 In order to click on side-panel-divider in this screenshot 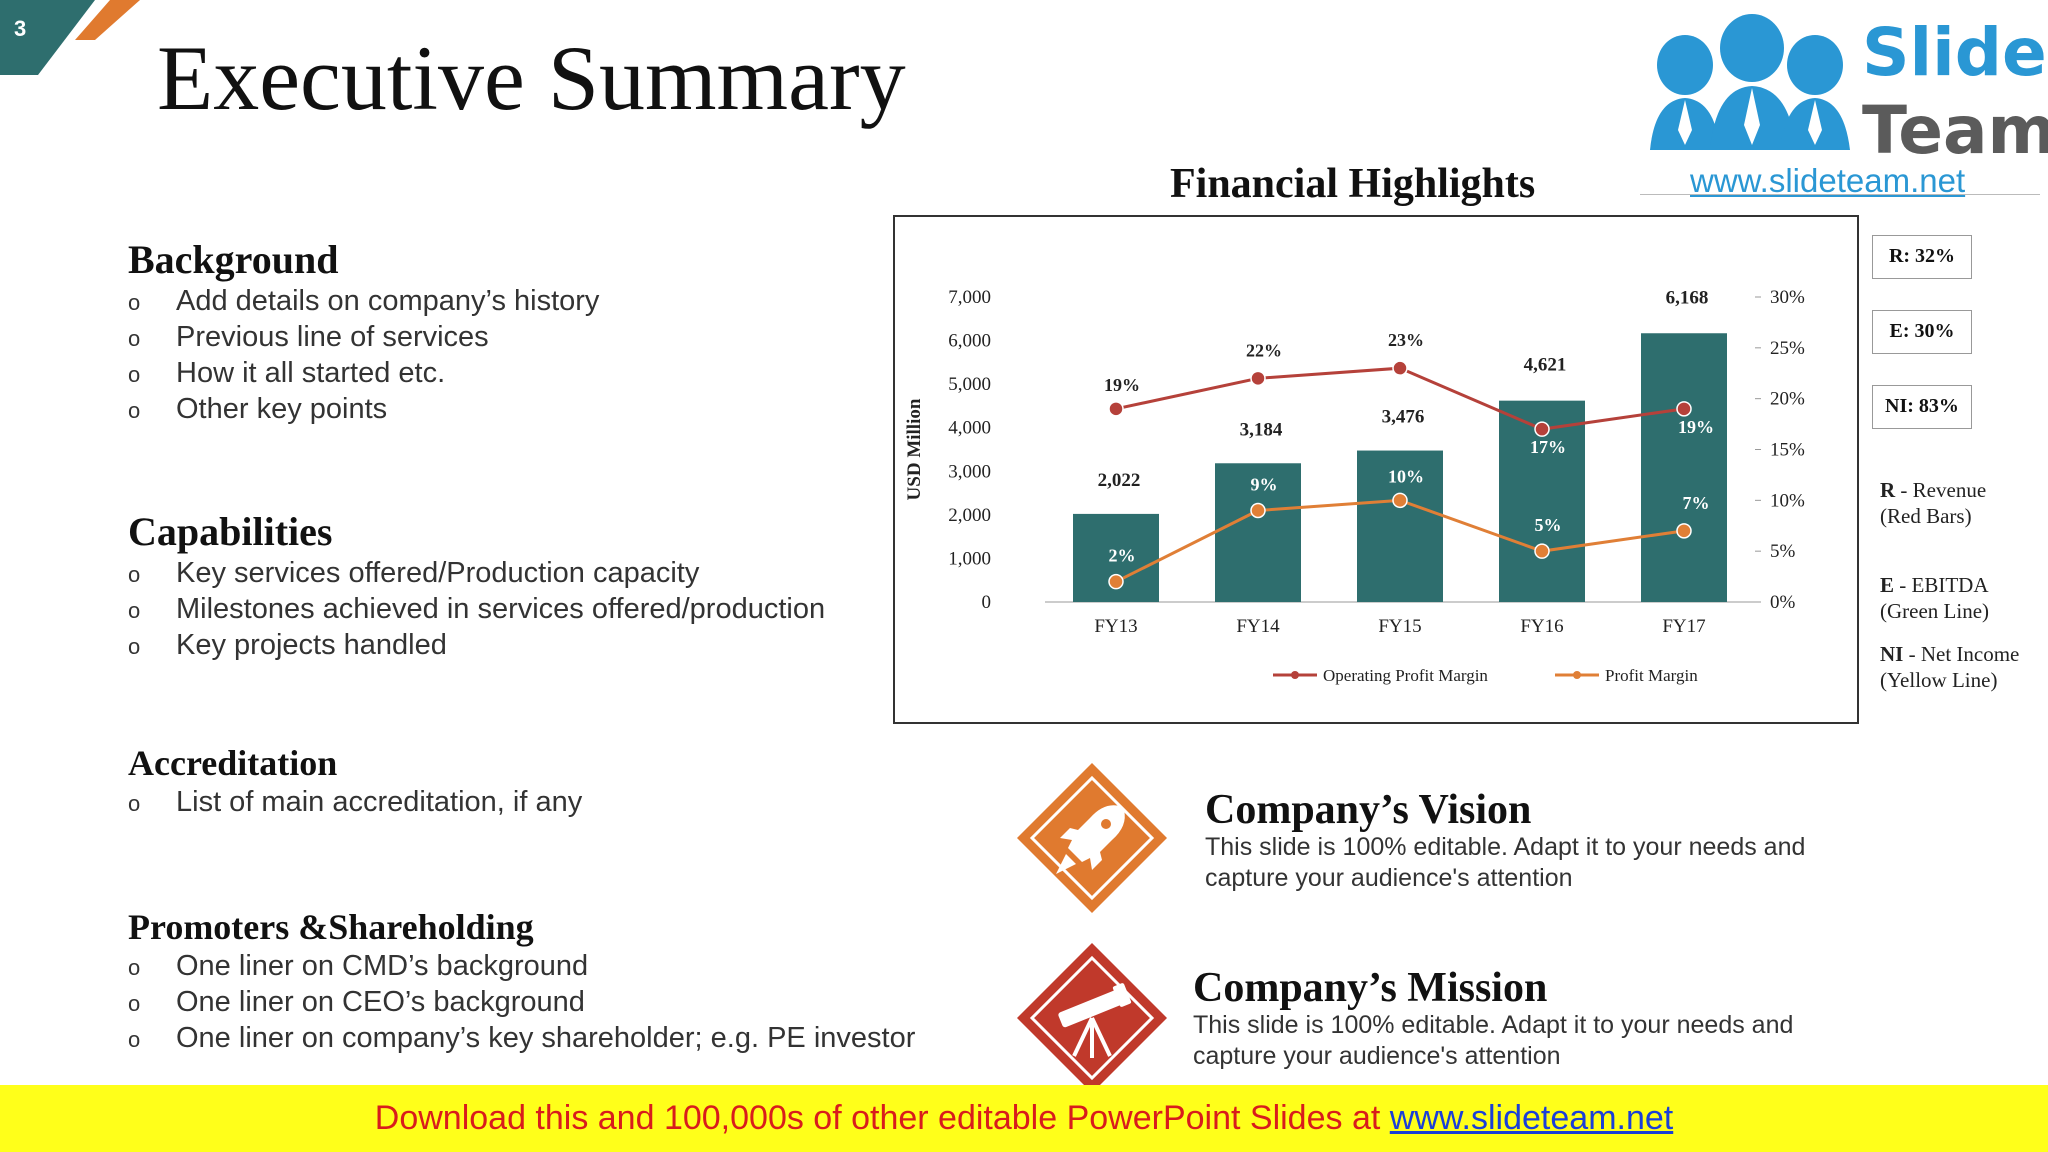, I will do `click(1840, 194)`.